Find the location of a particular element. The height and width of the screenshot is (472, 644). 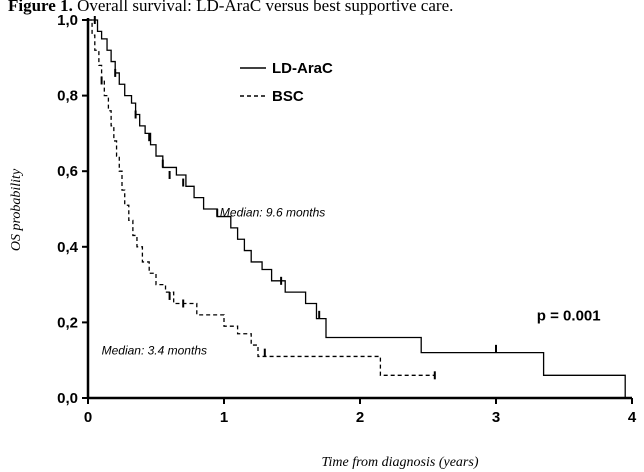

y-tick-label: 1,0 is located at coordinates (67, 20).